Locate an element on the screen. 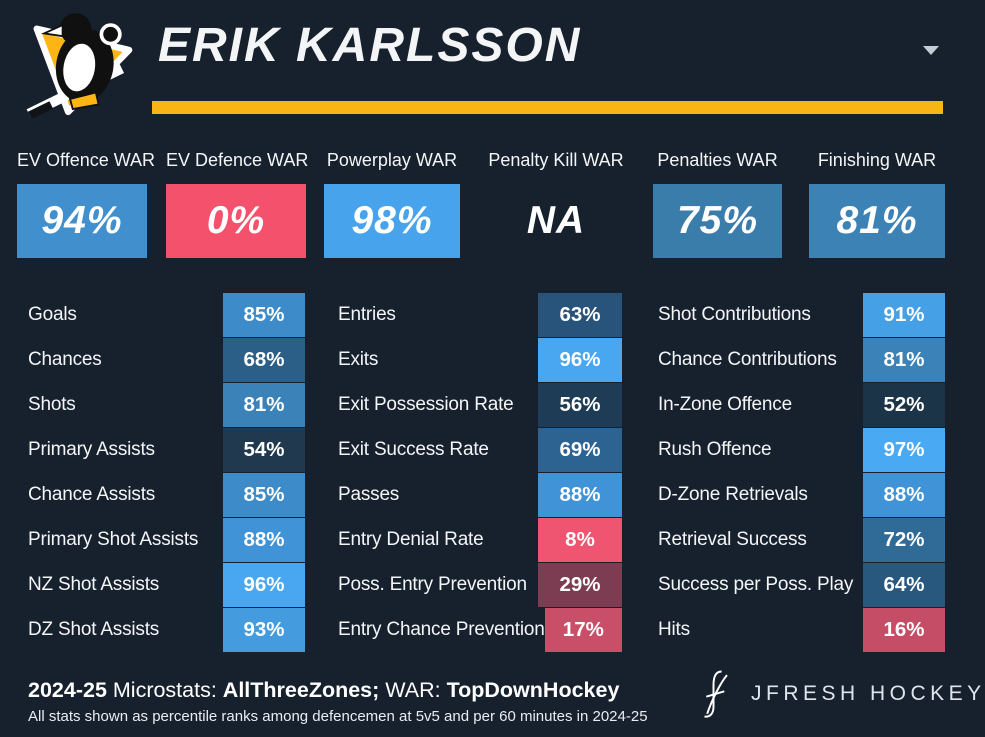 The width and height of the screenshot is (985, 737). stat-row-poss-entry-prevention: Poss. Entry Prevention 29% is located at coordinates (480, 584).